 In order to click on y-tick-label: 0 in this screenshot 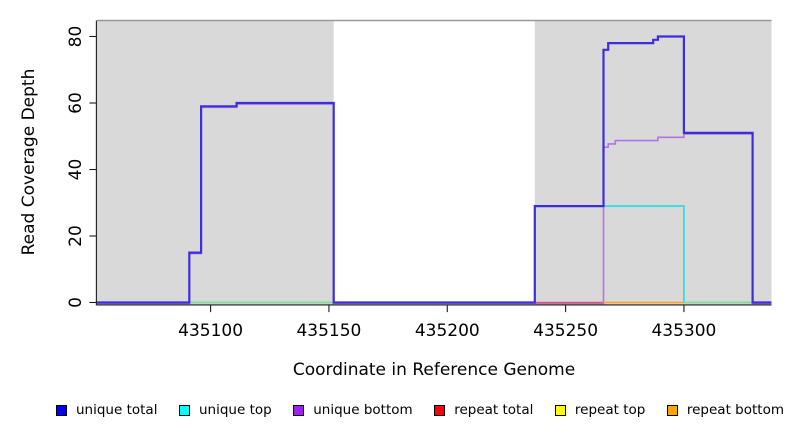, I will do `click(76, 302)`.